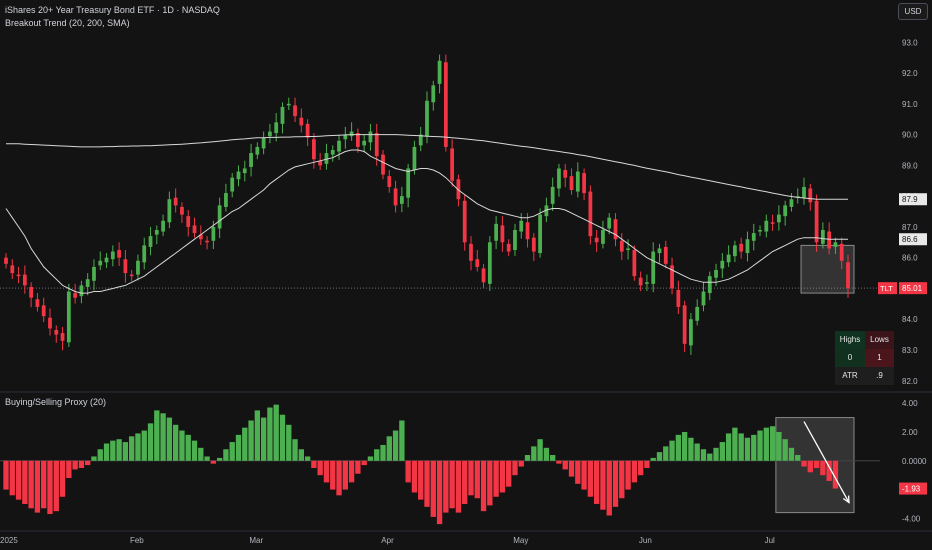 Image resolution: width=932 pixels, height=550 pixels. I want to click on price-axis-tick: 82.0, so click(910, 381).